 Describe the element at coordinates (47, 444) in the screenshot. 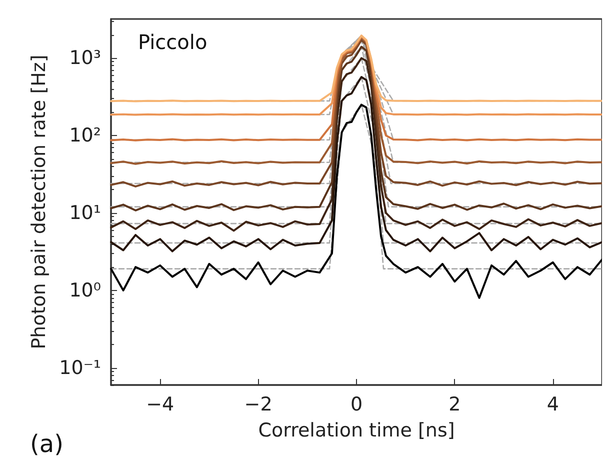

I see `text: (a)` at that location.